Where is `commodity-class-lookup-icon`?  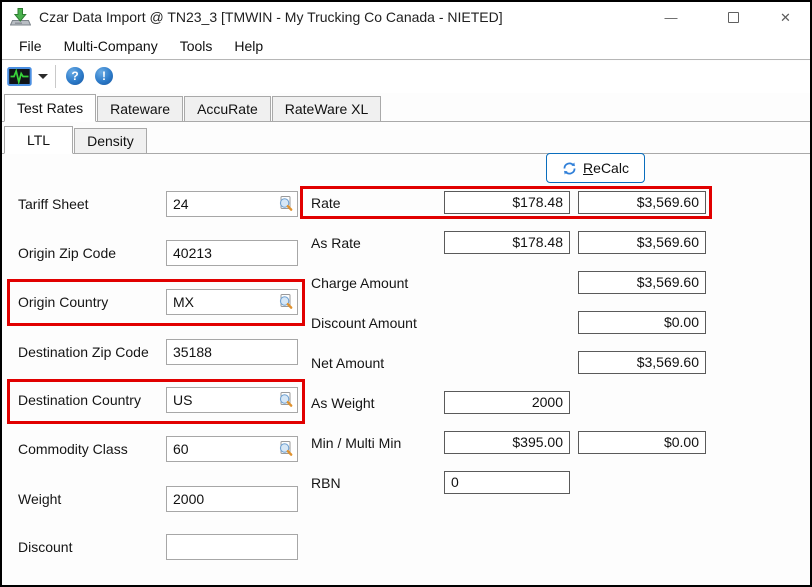
commodity-class-lookup-icon is located at coordinates (285, 448).